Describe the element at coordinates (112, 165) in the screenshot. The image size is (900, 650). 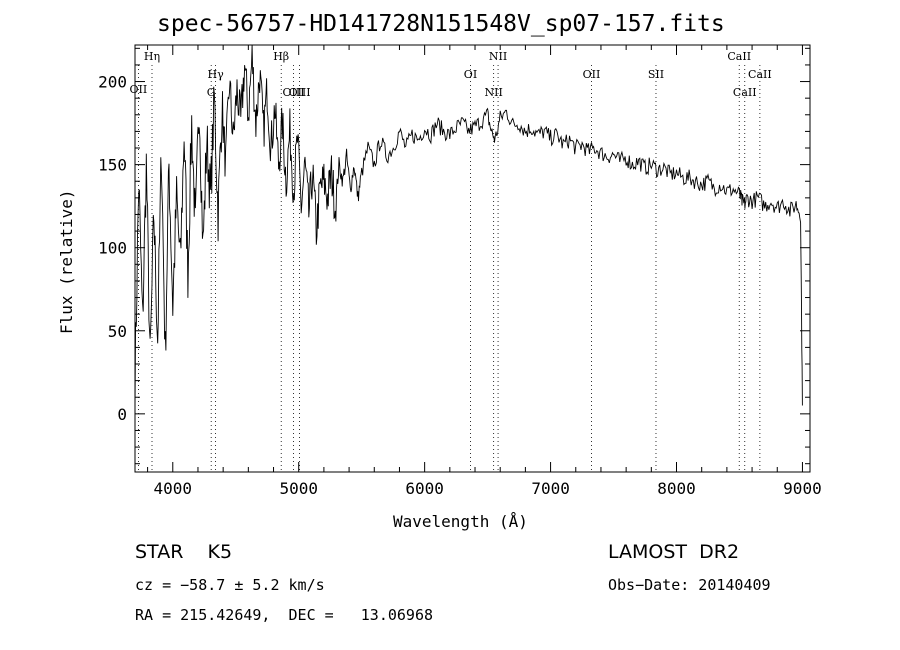
I see `y-tick-label: 150` at that location.